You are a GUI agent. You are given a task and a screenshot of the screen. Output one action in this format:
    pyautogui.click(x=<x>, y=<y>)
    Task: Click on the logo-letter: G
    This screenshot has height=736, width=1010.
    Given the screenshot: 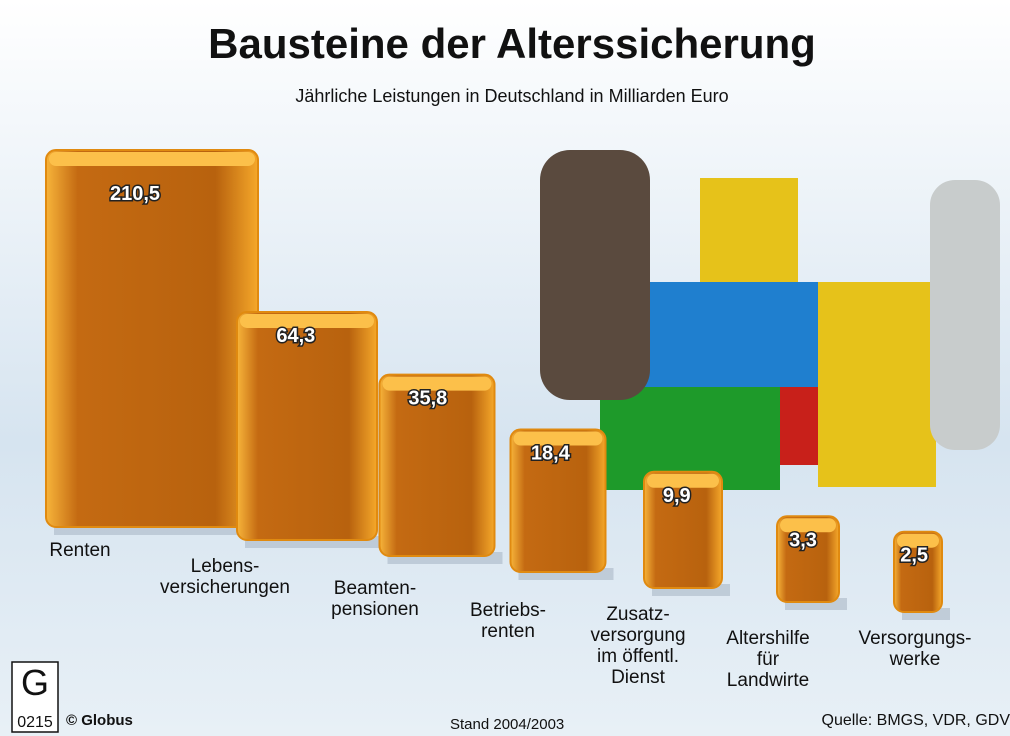 What is the action you would take?
    pyautogui.click(x=35, y=682)
    